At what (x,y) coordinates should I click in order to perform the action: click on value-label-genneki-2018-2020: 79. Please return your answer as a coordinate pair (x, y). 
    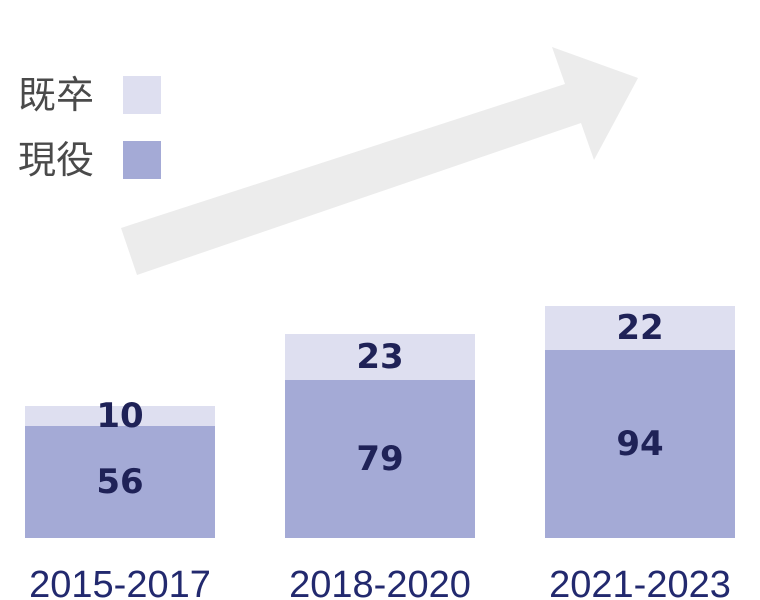
    Looking at the image, I should click on (379, 459).